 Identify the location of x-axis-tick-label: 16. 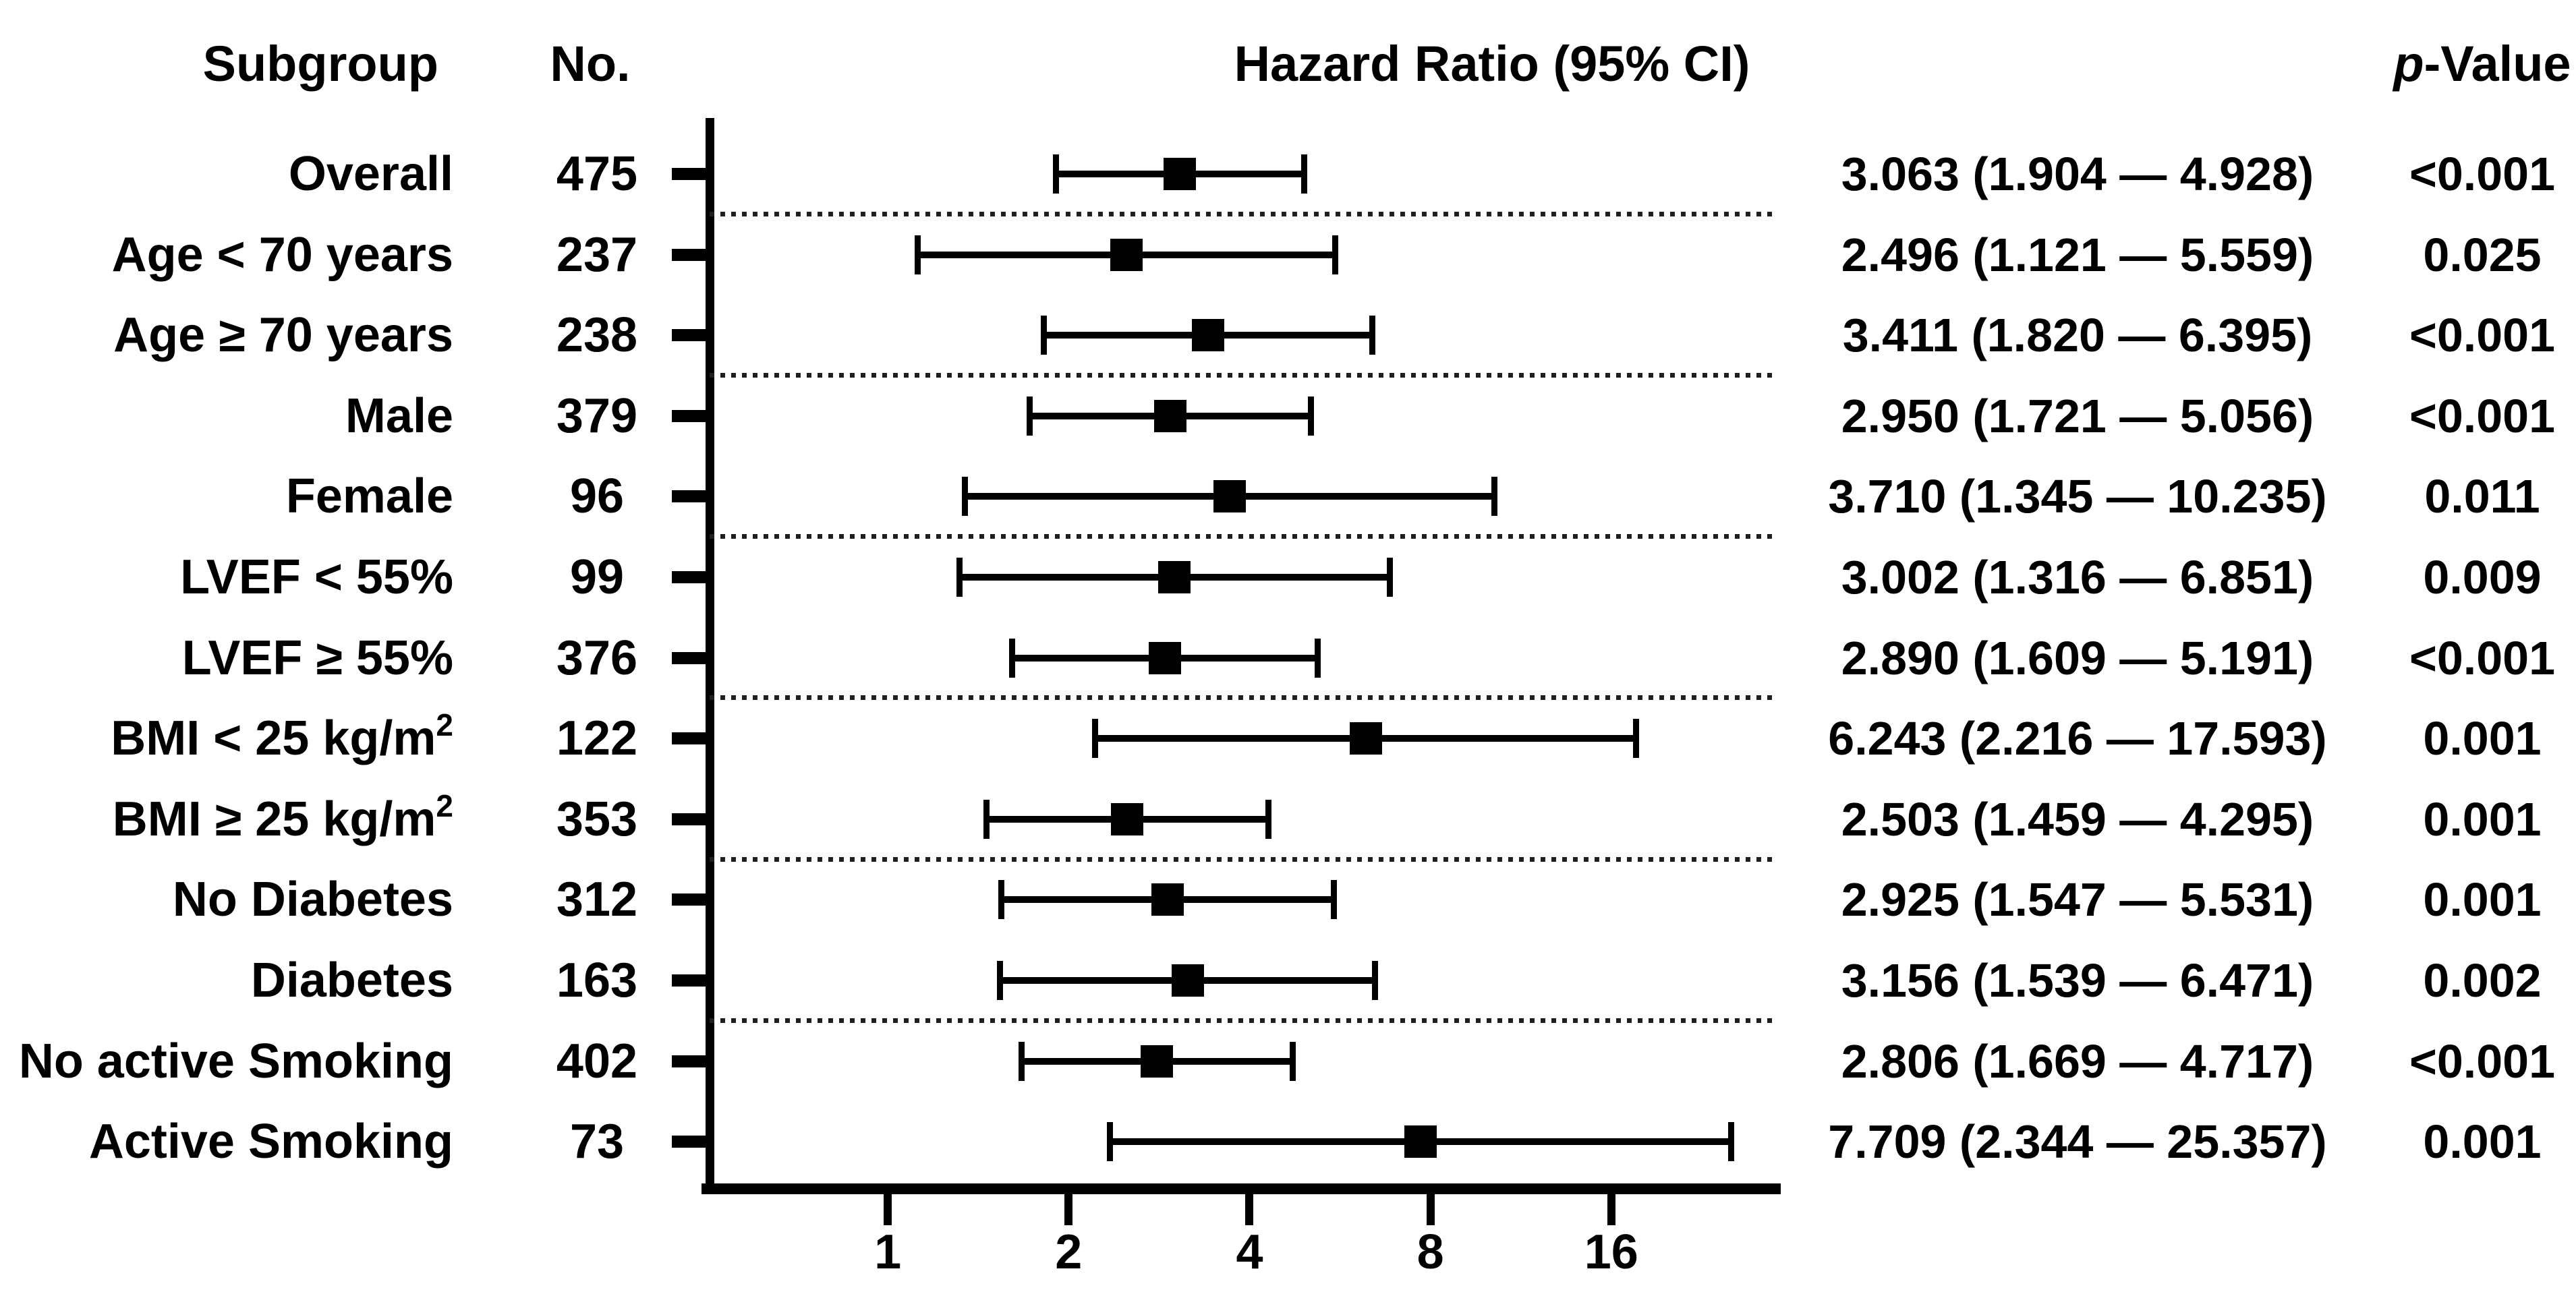
(1611, 1252).